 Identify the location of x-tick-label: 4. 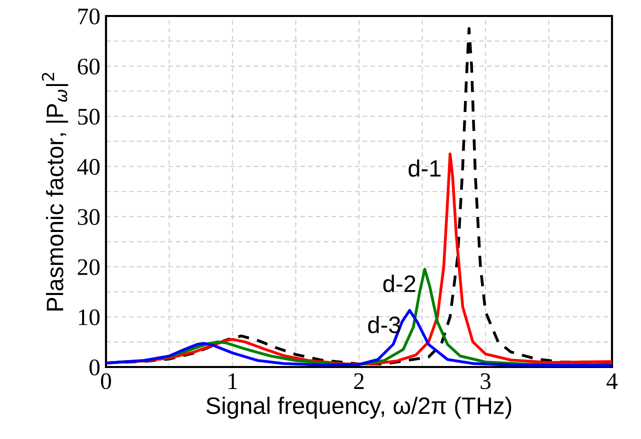
(612, 381).